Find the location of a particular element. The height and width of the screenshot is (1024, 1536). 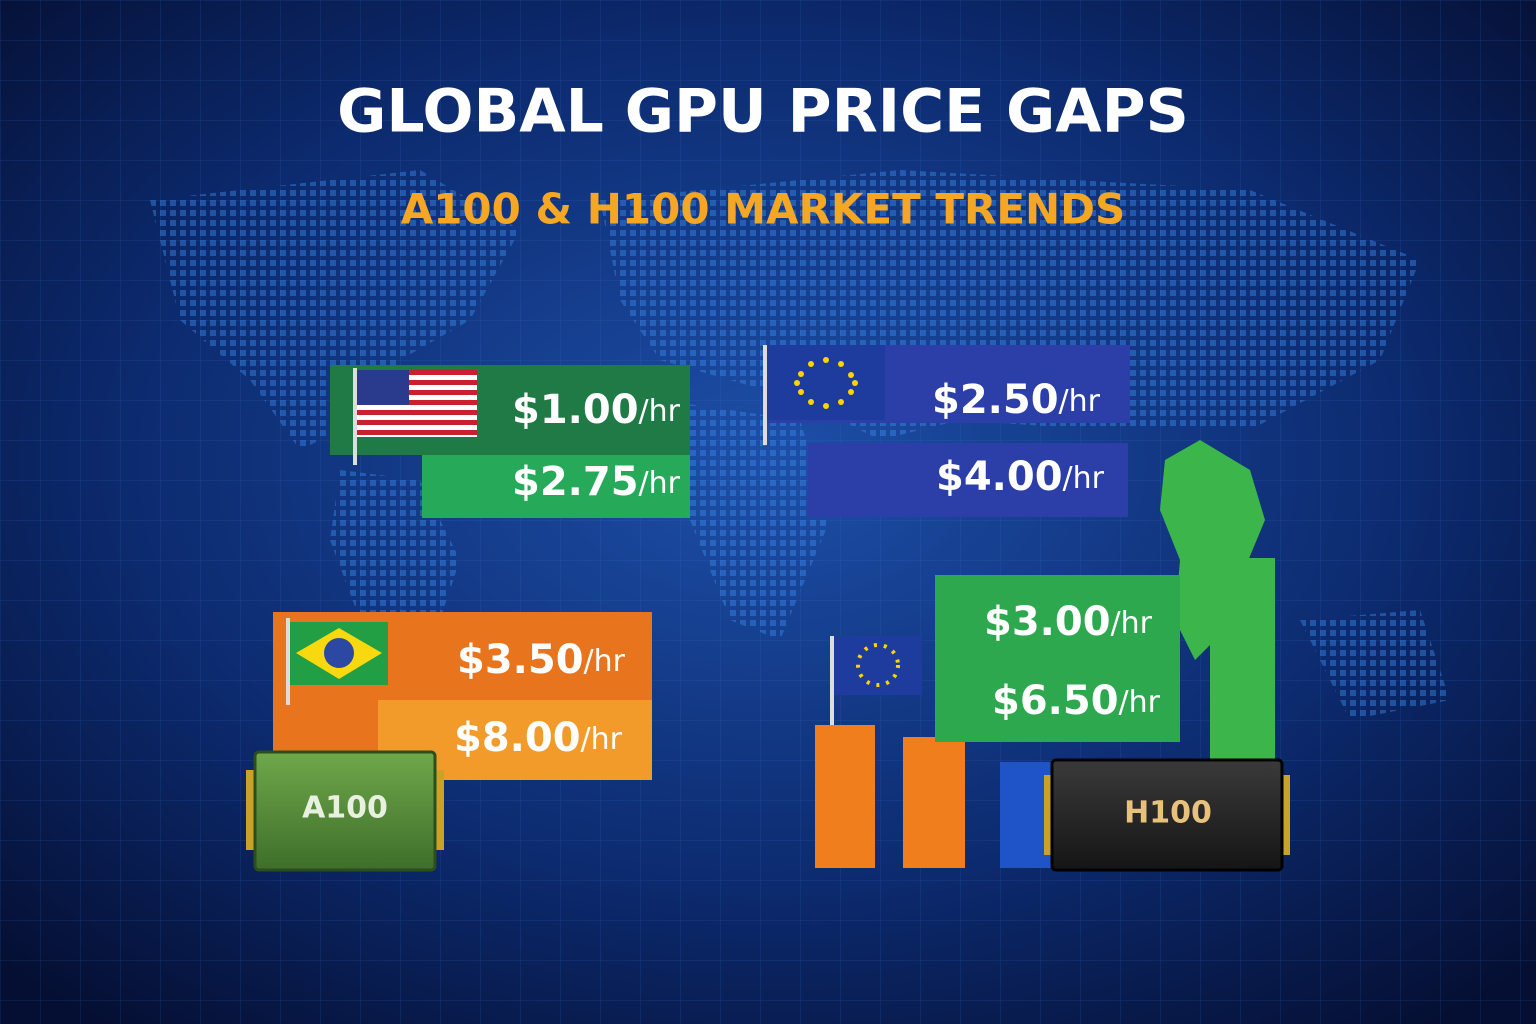

flag-eu is located at coordinates (826, 382).